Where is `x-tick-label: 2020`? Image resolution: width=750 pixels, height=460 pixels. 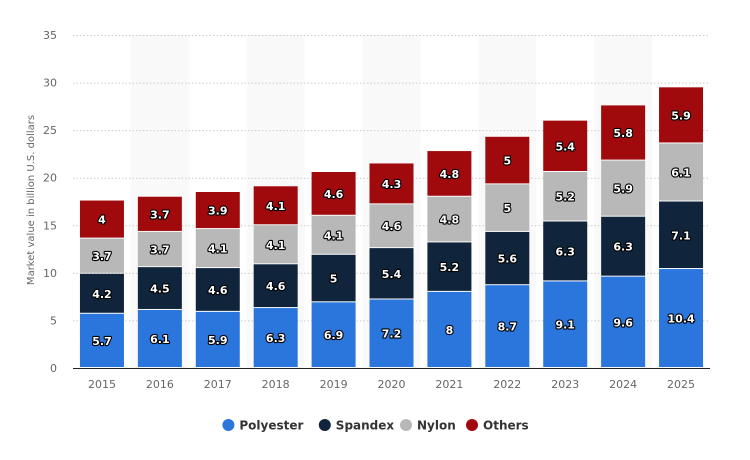 x-tick-label: 2020 is located at coordinates (392, 384).